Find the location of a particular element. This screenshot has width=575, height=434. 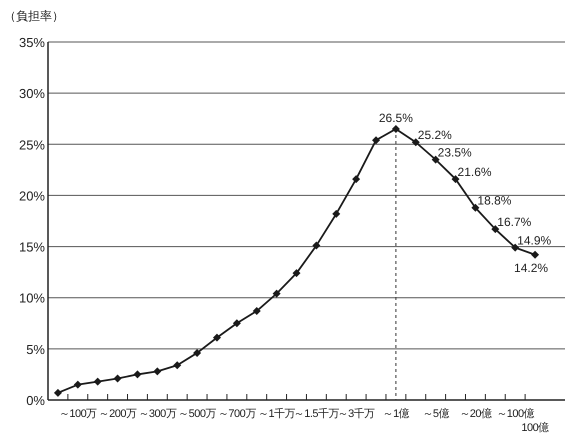

y-tick-label: 0% is located at coordinates (36, 400).